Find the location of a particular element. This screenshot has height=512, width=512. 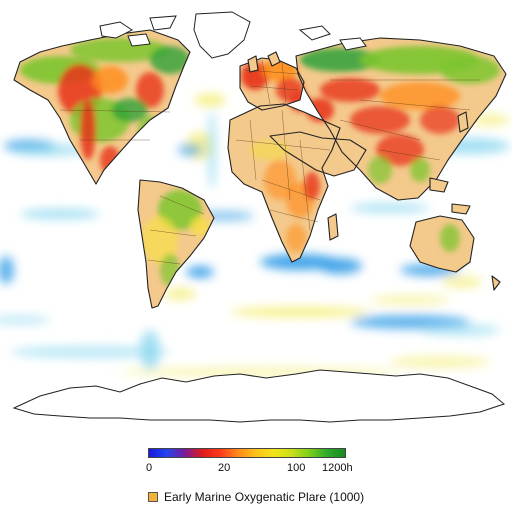

middle-east is located at coordinates (318, 154).